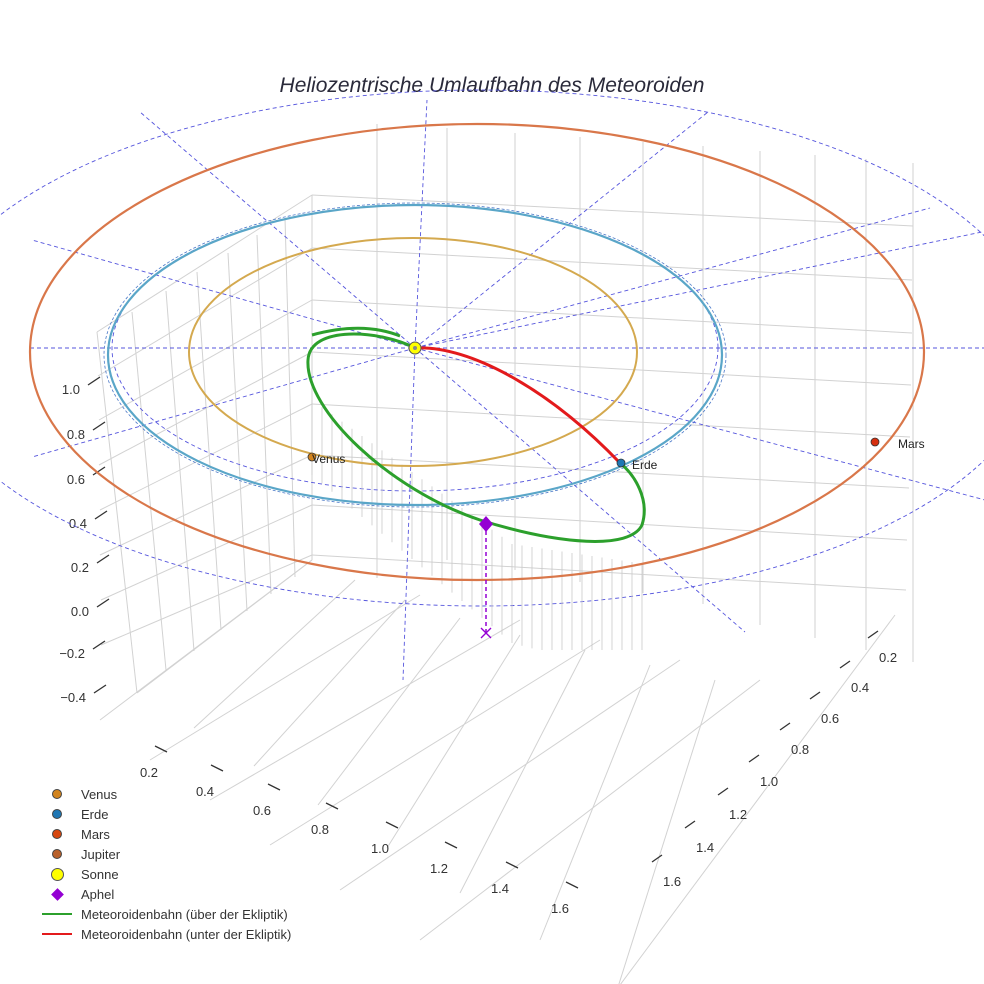 This screenshot has width=984, height=984. What do you see at coordinates (163, 854) in the screenshot?
I see `legend-item: Jupiter` at bounding box center [163, 854].